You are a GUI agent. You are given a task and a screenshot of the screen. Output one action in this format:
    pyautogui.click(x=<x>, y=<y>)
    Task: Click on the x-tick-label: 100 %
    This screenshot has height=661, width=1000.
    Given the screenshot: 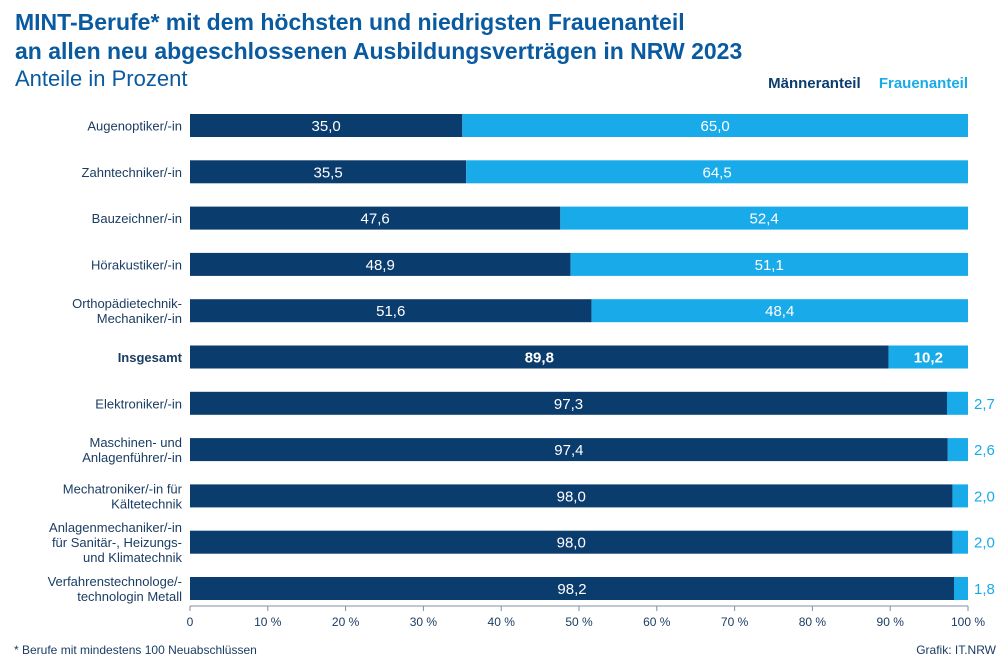 What is the action you would take?
    pyautogui.click(x=968, y=622)
    